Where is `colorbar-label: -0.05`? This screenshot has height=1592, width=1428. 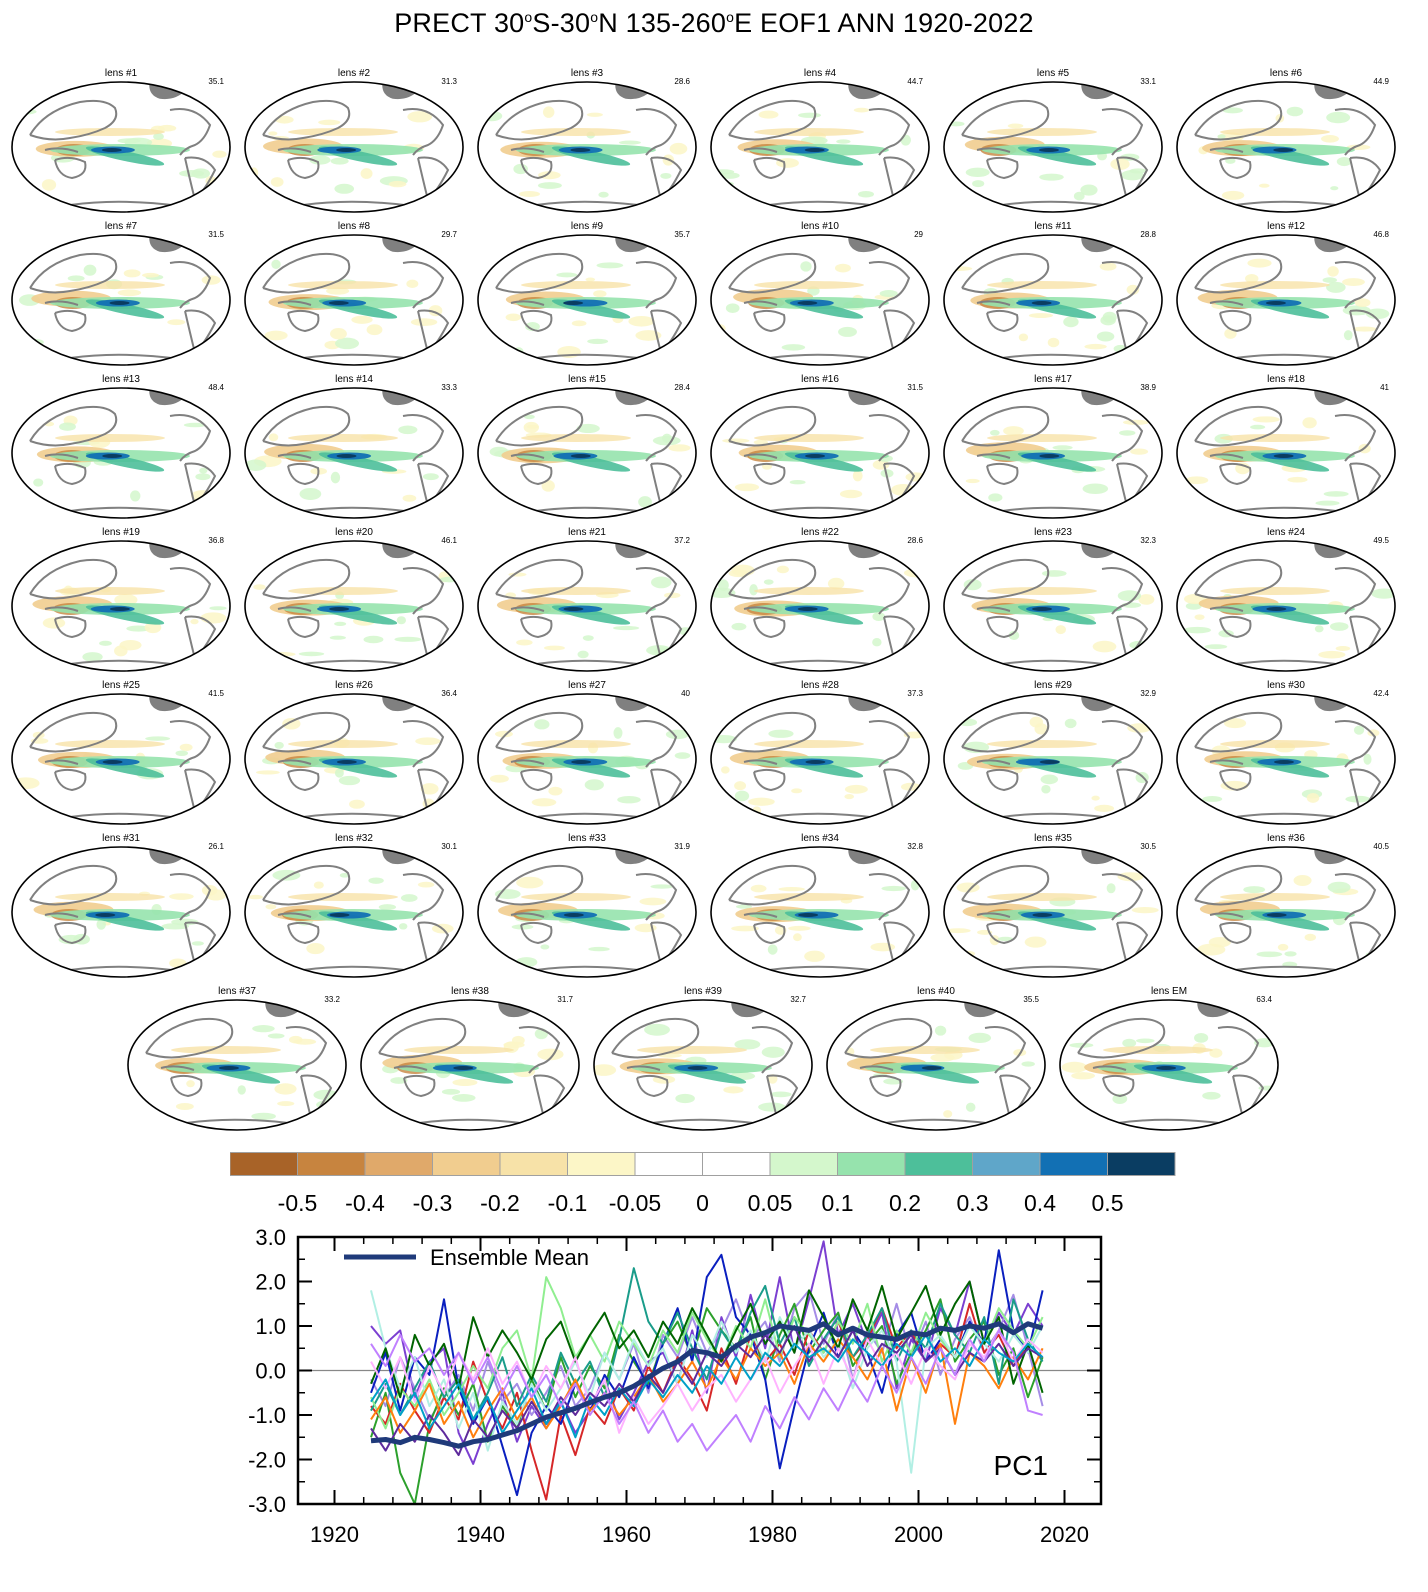
colorbar-label: -0.05 is located at coordinates (635, 1203).